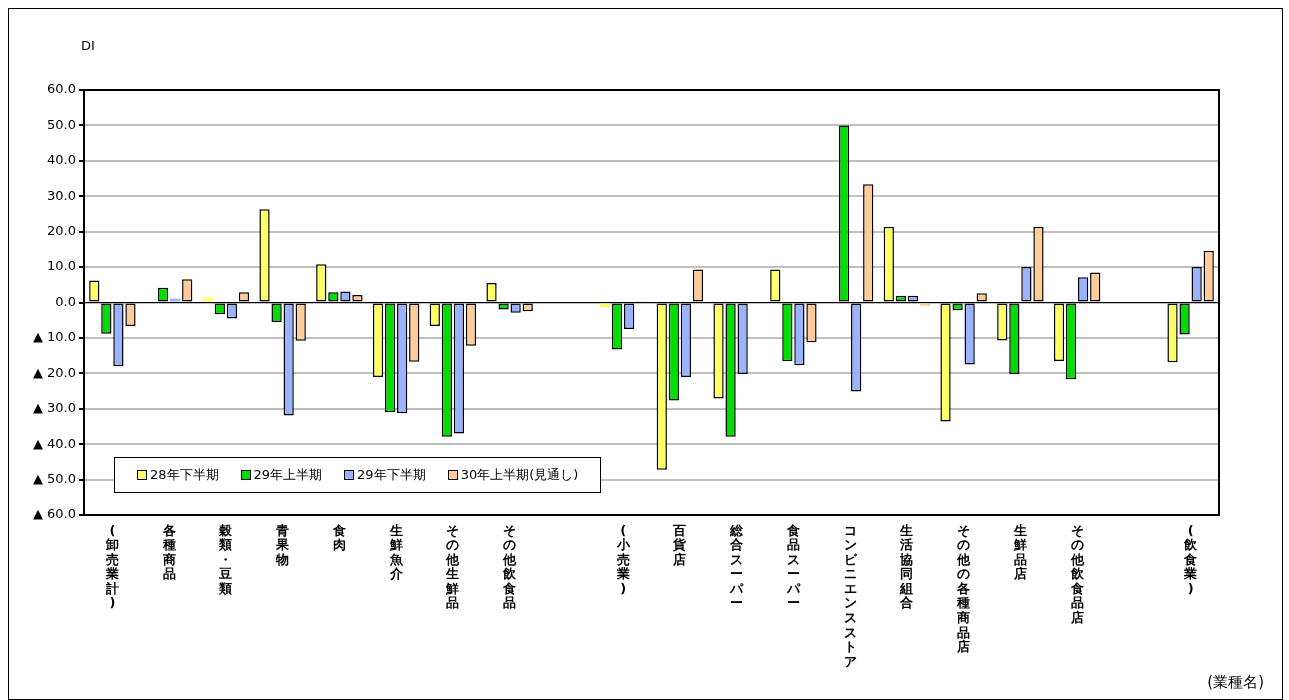 Image resolution: width=1289 pixels, height=700 pixels. I want to click on x-tick-label: 各種商品, so click(168, 552).